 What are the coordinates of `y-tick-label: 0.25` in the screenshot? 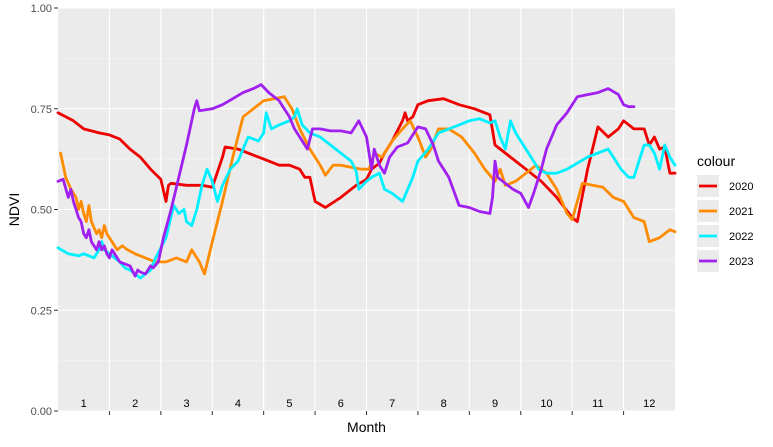 It's located at (41, 311).